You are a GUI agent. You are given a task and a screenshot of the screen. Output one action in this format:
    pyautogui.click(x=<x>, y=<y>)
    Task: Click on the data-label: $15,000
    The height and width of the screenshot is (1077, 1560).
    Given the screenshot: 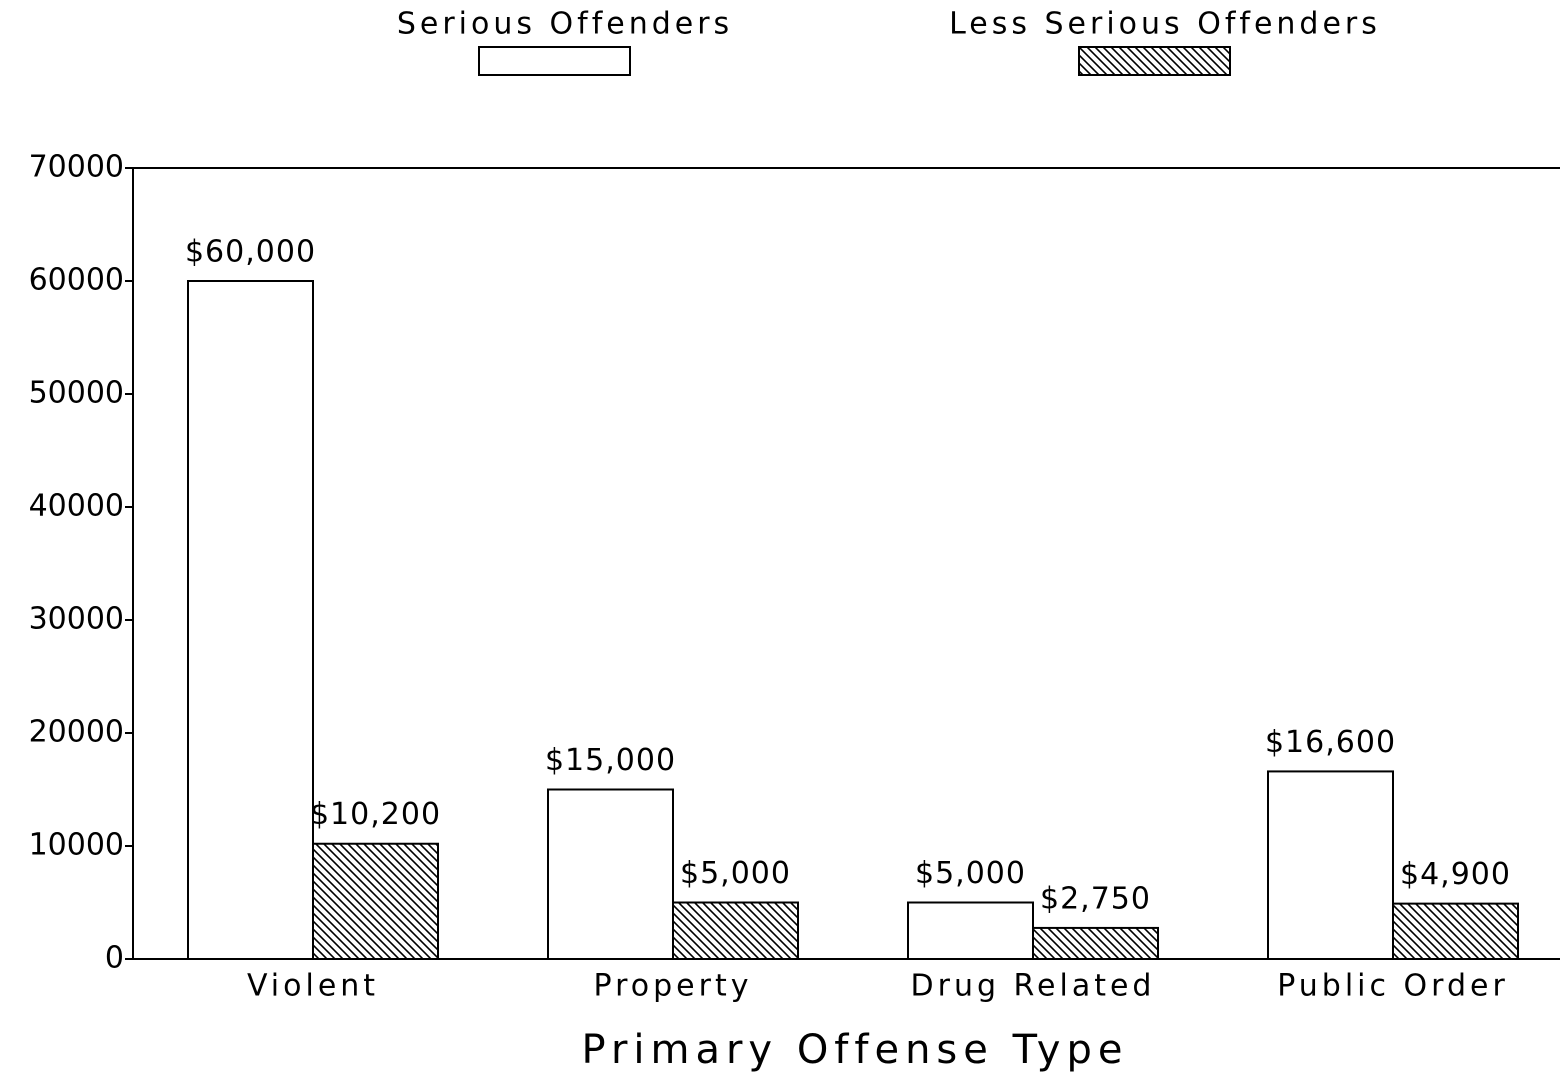 What is the action you would take?
    pyautogui.click(x=610, y=760)
    